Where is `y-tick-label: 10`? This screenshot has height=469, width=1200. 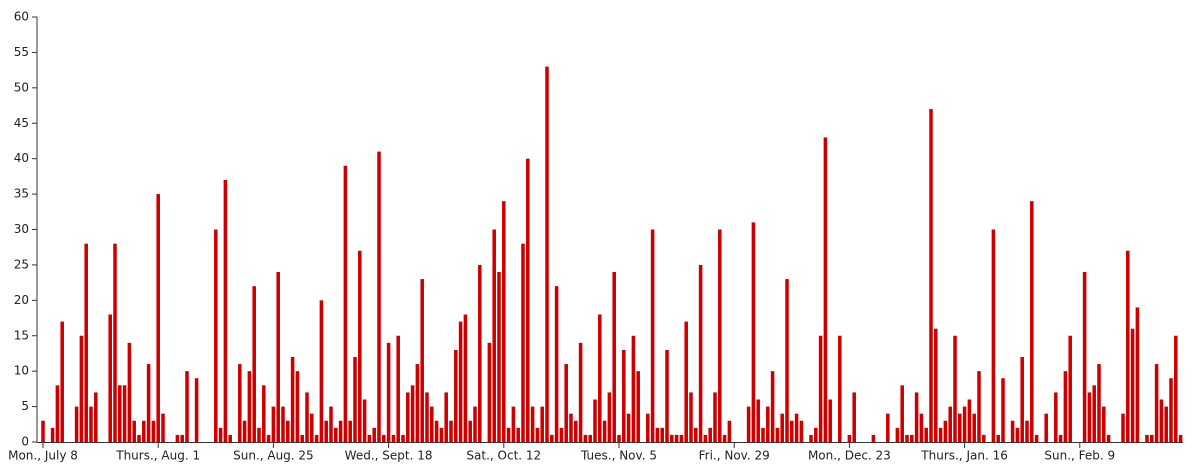
y-tick-label: 10 is located at coordinates (21, 371).